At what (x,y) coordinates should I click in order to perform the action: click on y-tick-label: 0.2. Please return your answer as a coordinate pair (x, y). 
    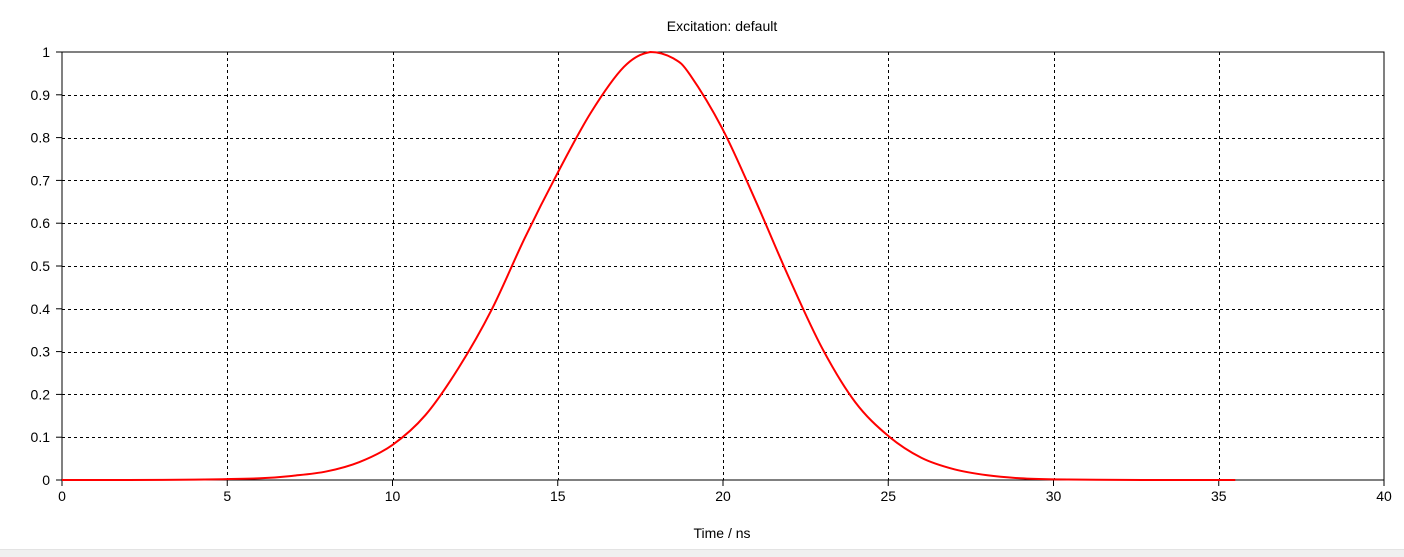
    Looking at the image, I should click on (41, 394).